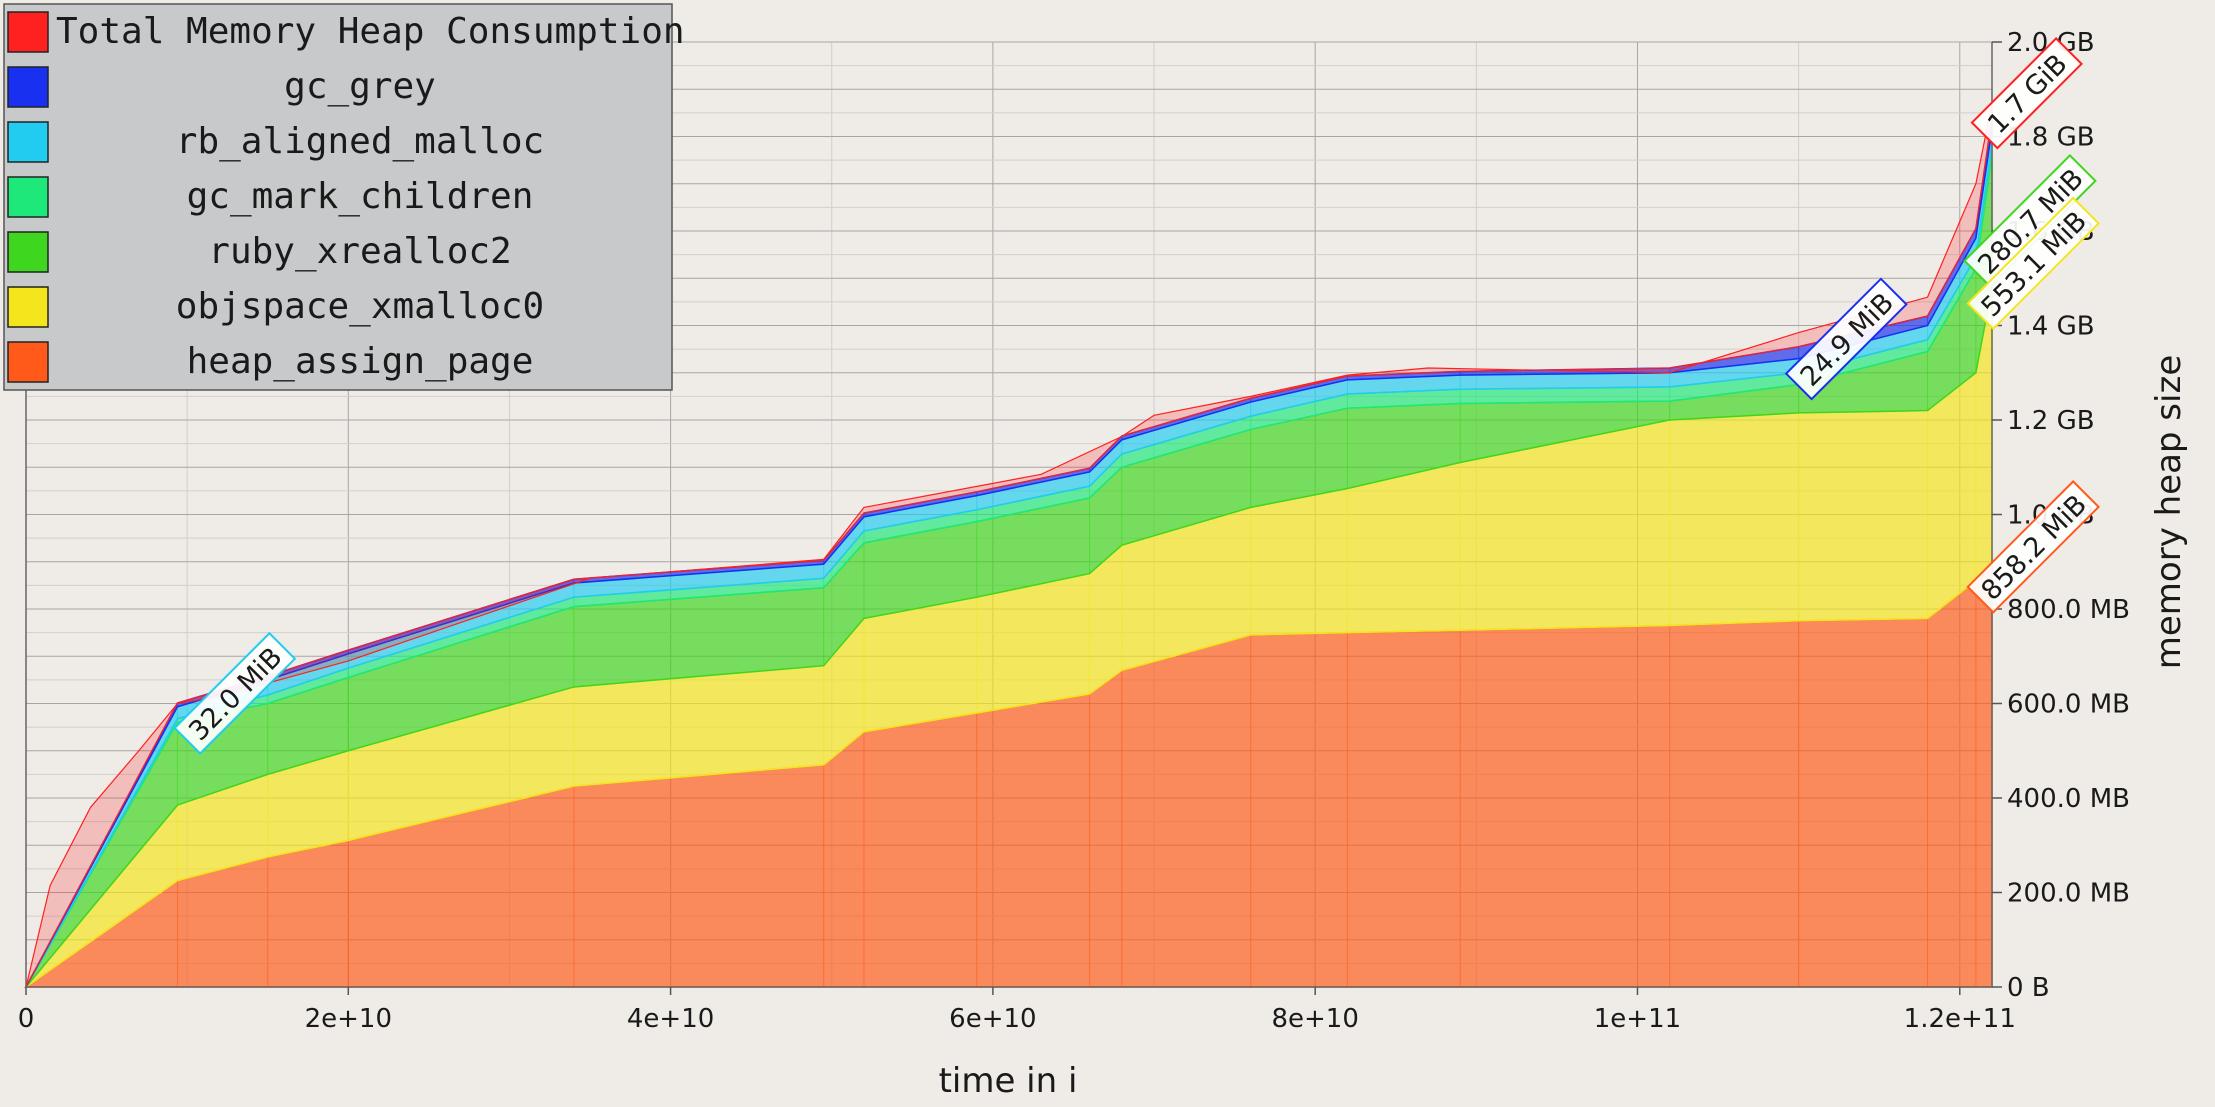 The height and width of the screenshot is (1107, 2215). I want to click on legend-label: ruby_xrealloc2, so click(359, 251).